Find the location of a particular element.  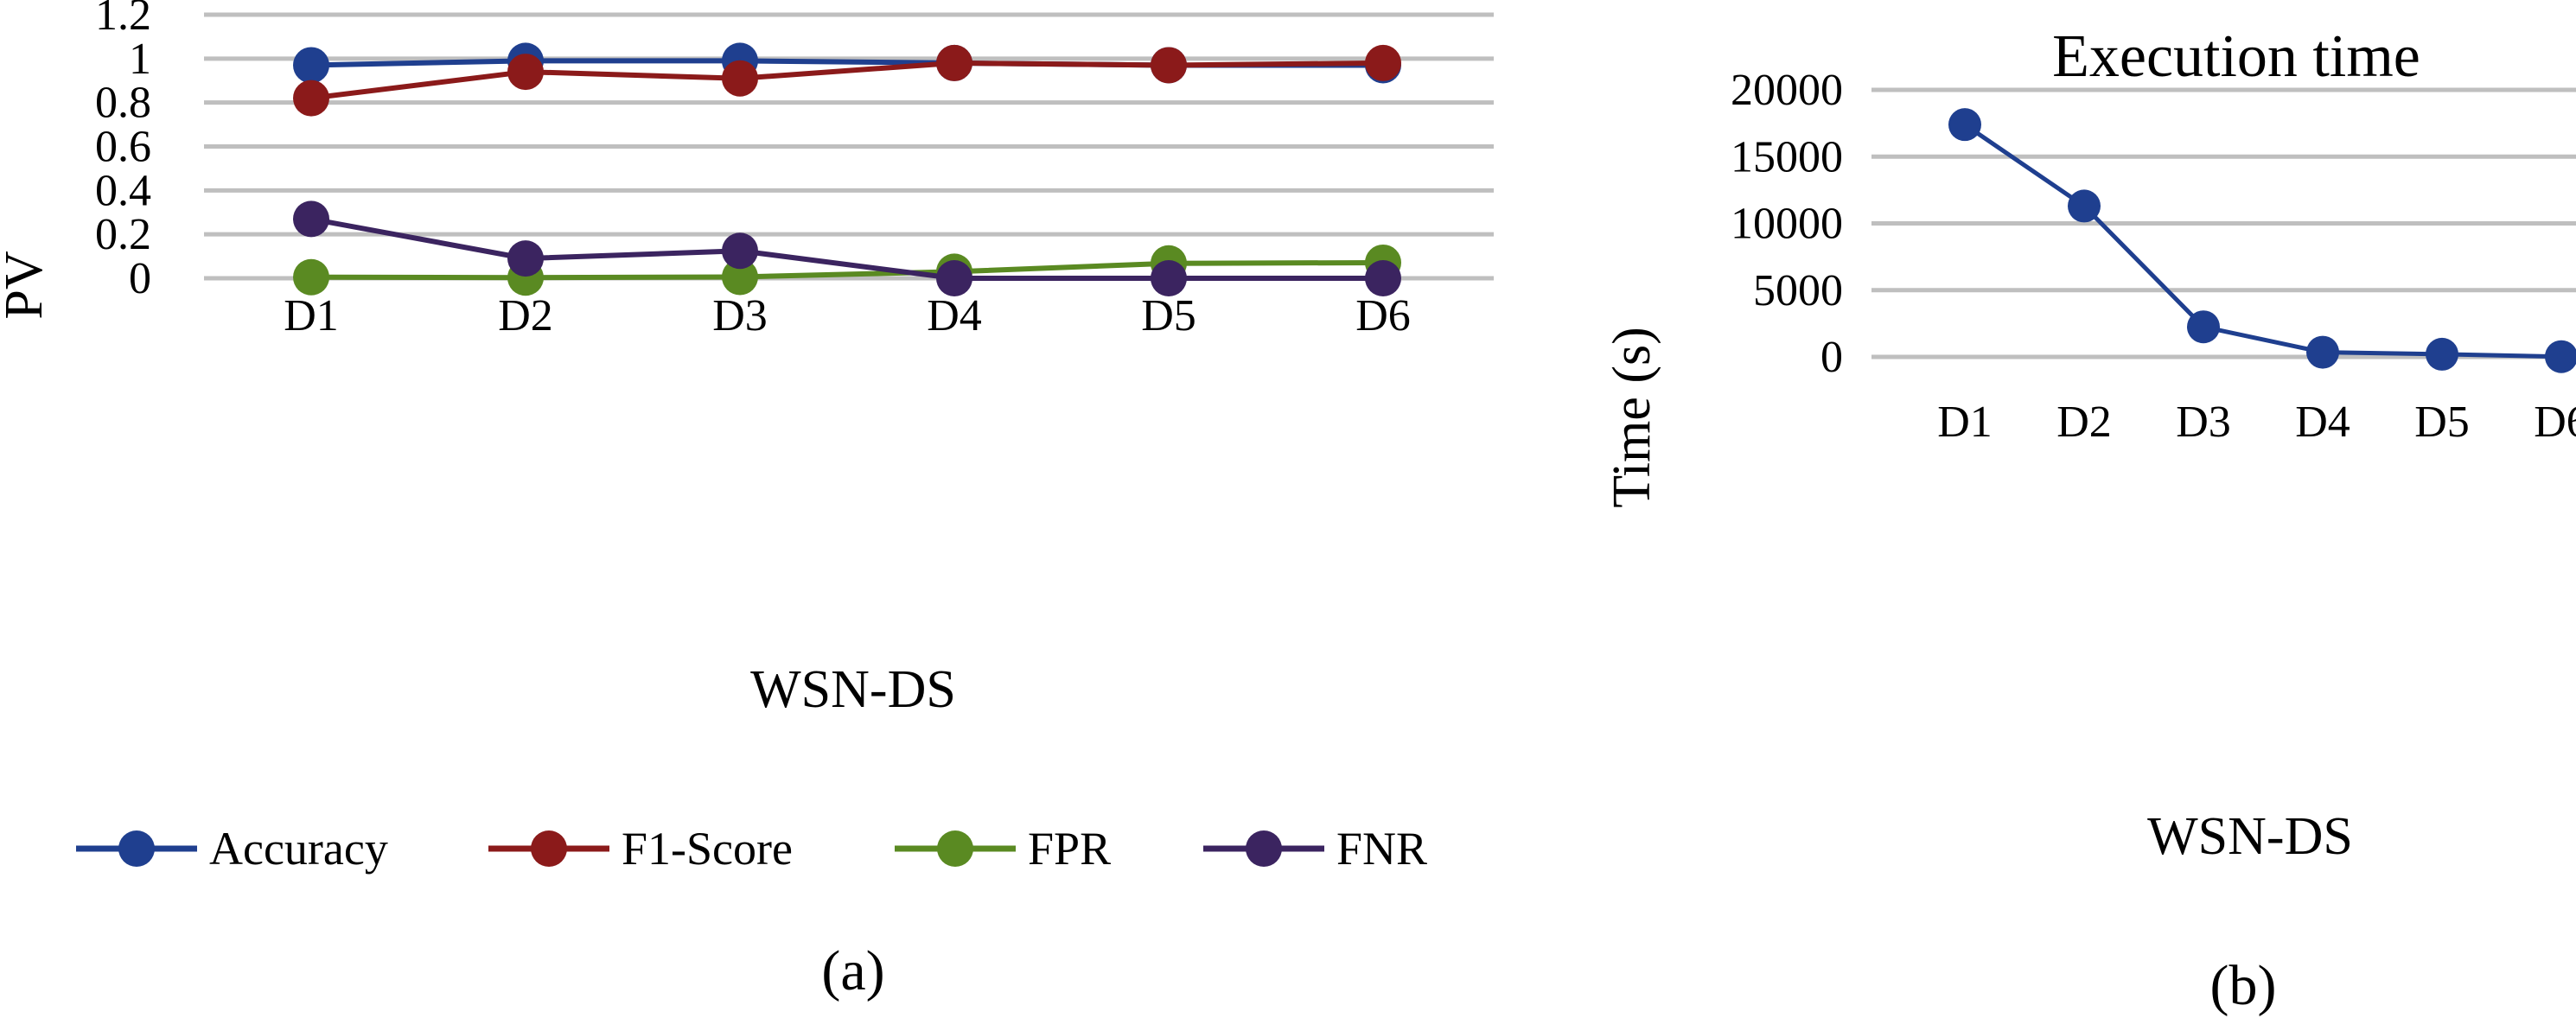

chart-b-x-tick-label: D3 is located at coordinates (2203, 423).